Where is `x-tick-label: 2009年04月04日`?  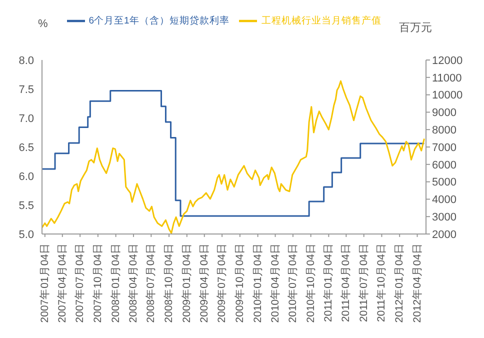 x-tick-label: 2009年04月04日 is located at coordinates (204, 283).